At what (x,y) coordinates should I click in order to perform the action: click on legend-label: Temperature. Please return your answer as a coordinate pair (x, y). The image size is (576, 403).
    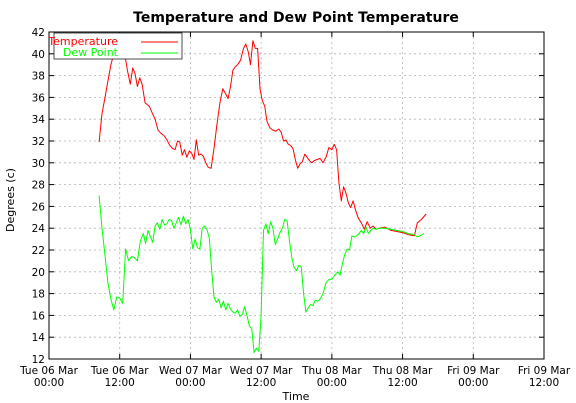
    Looking at the image, I should click on (82, 41).